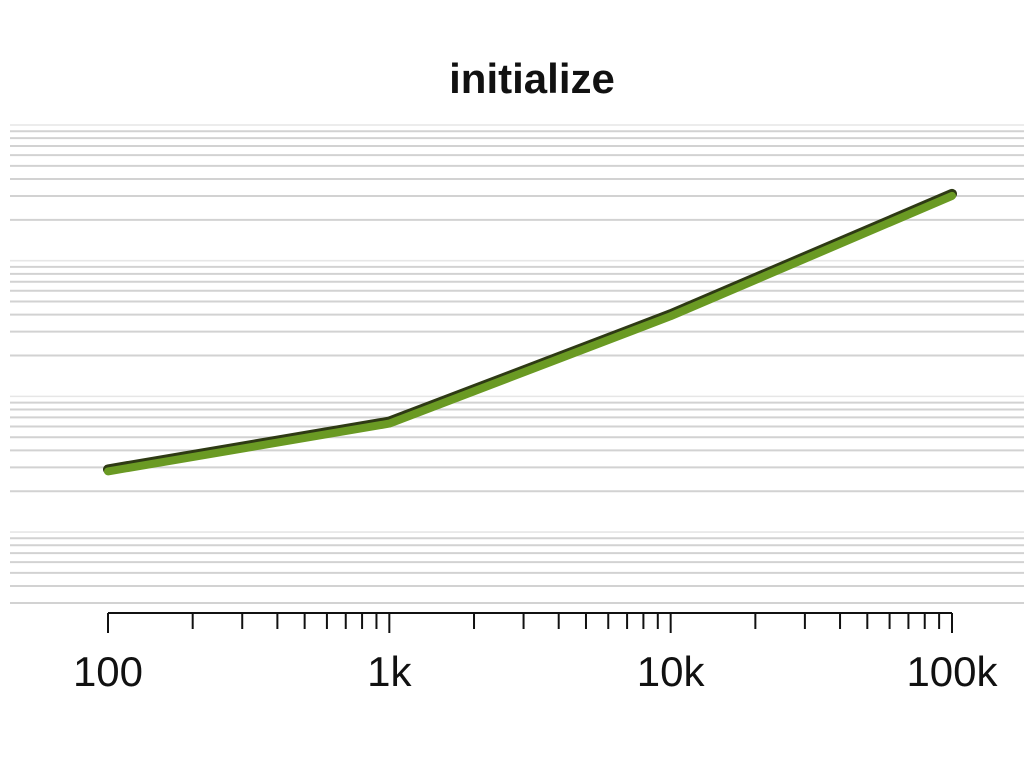 The height and width of the screenshot is (768, 1024). Describe the element at coordinates (536, 653) in the screenshot. I see `x-axis: 100 1k 10k 100k` at that location.